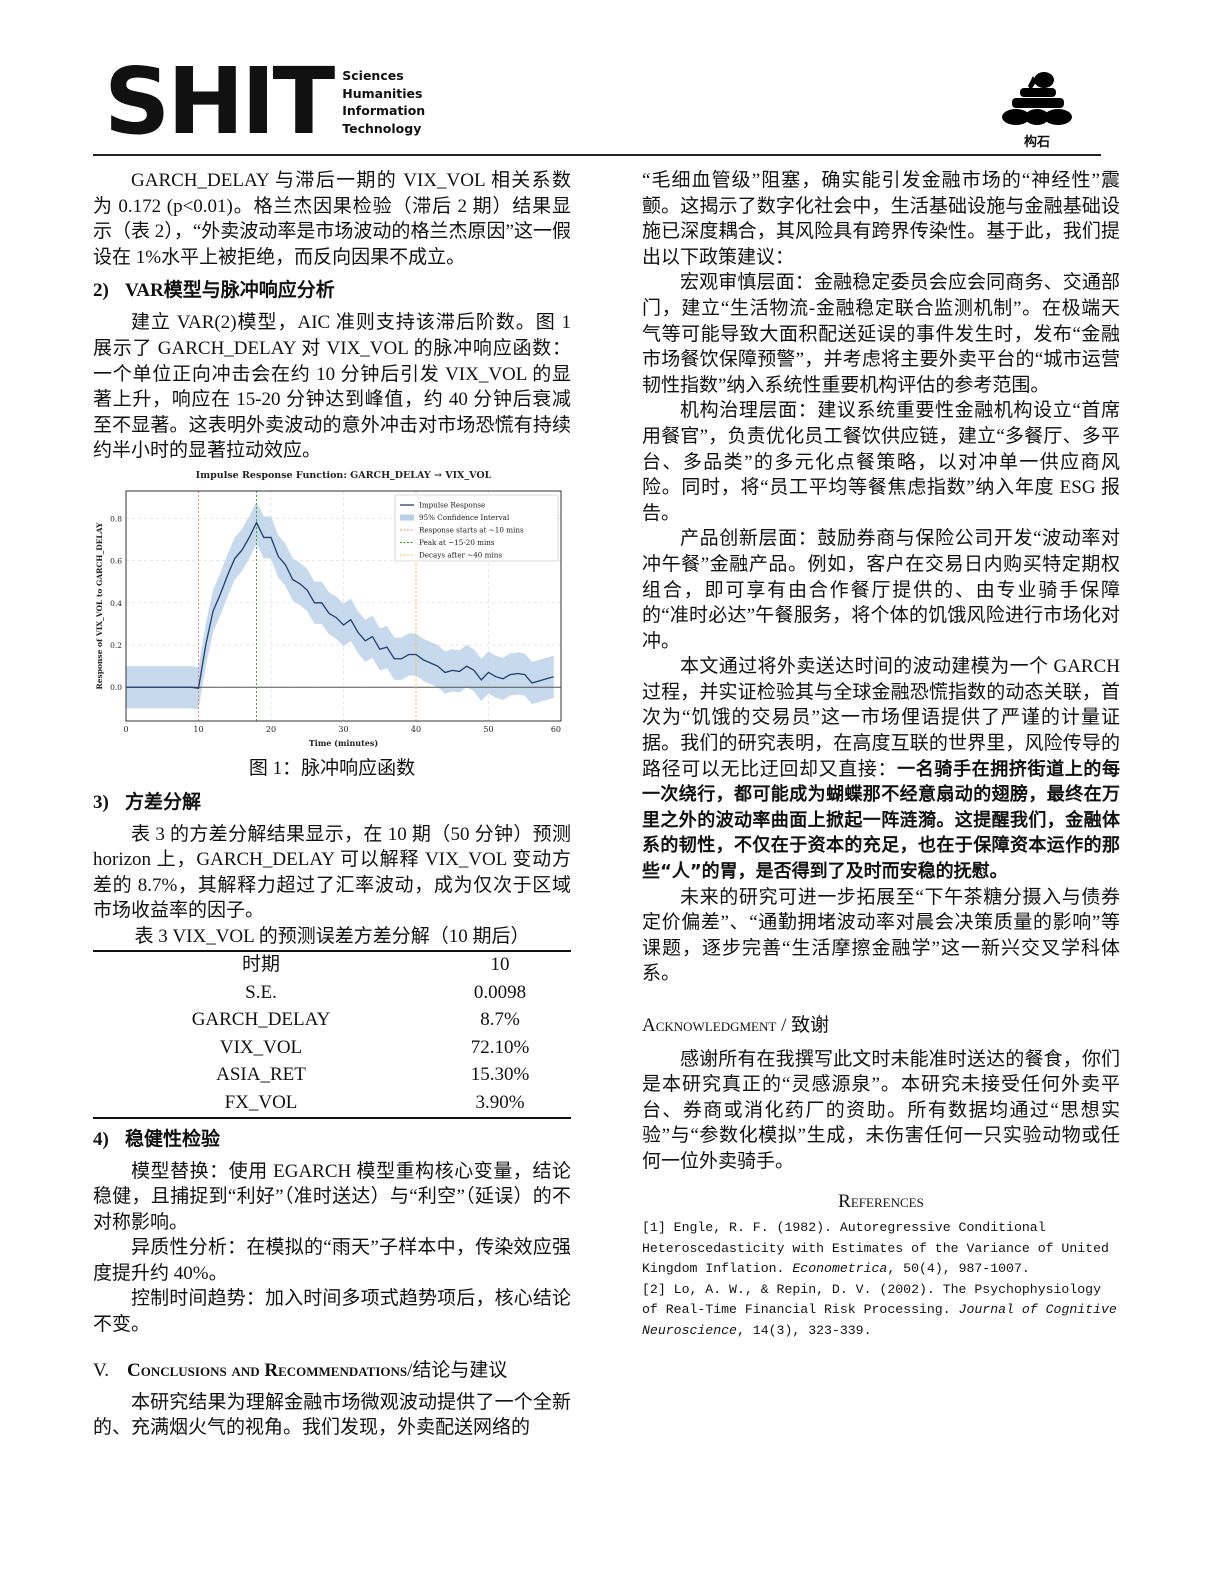 Image resolution: width=1224 pixels, height=1584 pixels. Describe the element at coordinates (384, 110) in the screenshot. I see `logo-sub-line: Information` at that location.